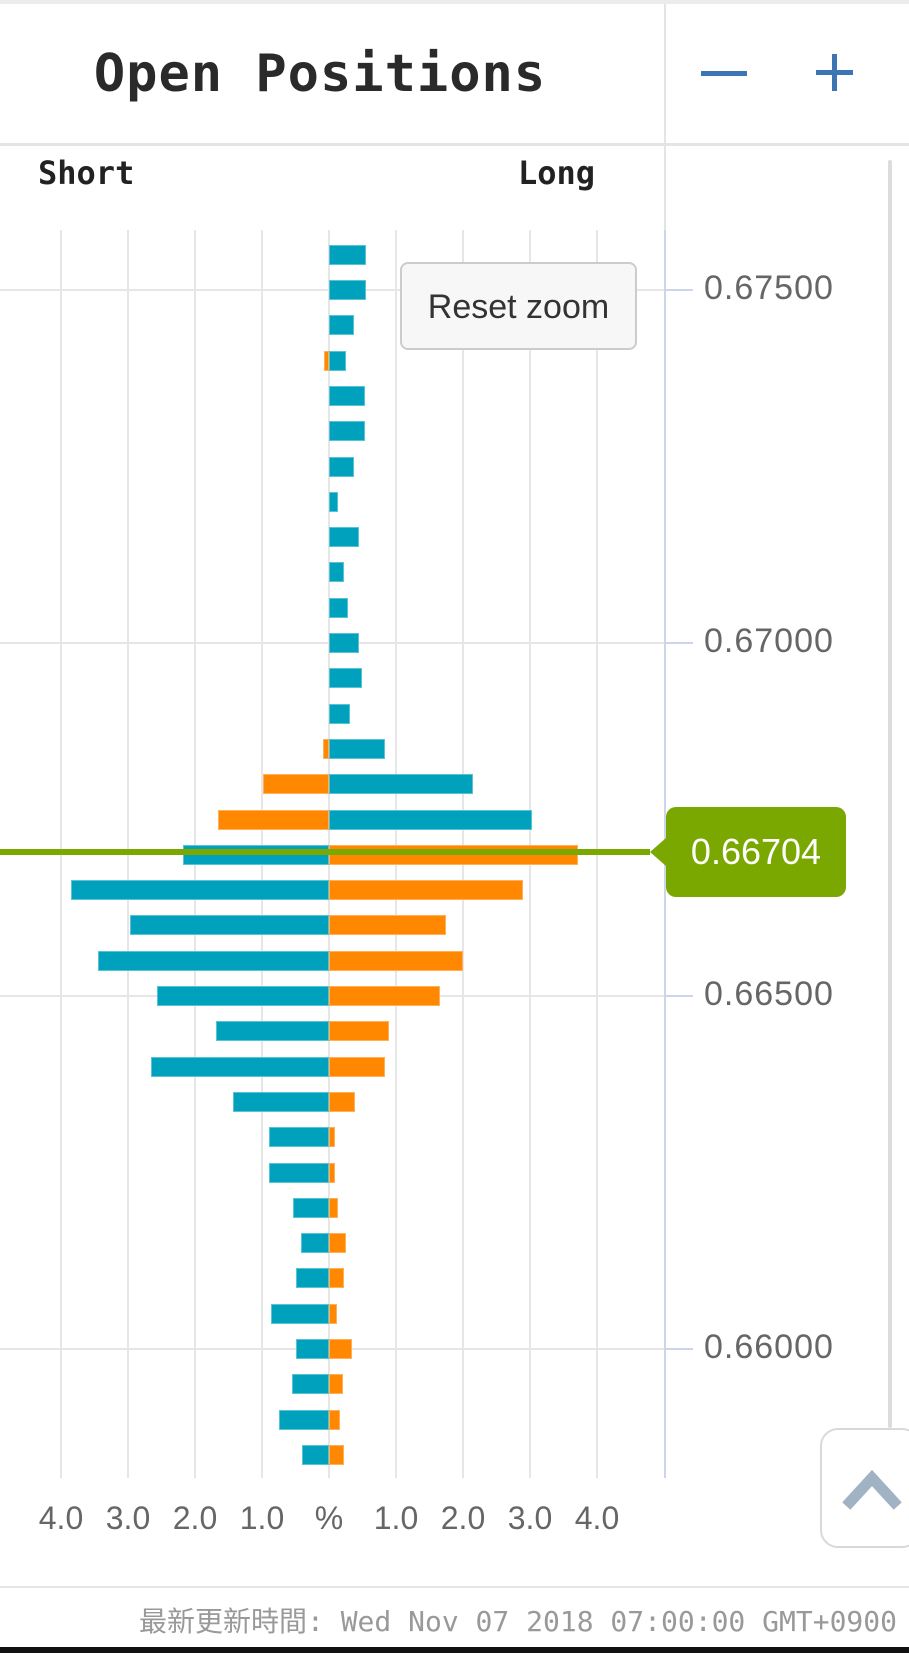 The image size is (909, 1653). Describe the element at coordinates (756, 851) in the screenshot. I see `current-price-value: 0.66704` at that location.